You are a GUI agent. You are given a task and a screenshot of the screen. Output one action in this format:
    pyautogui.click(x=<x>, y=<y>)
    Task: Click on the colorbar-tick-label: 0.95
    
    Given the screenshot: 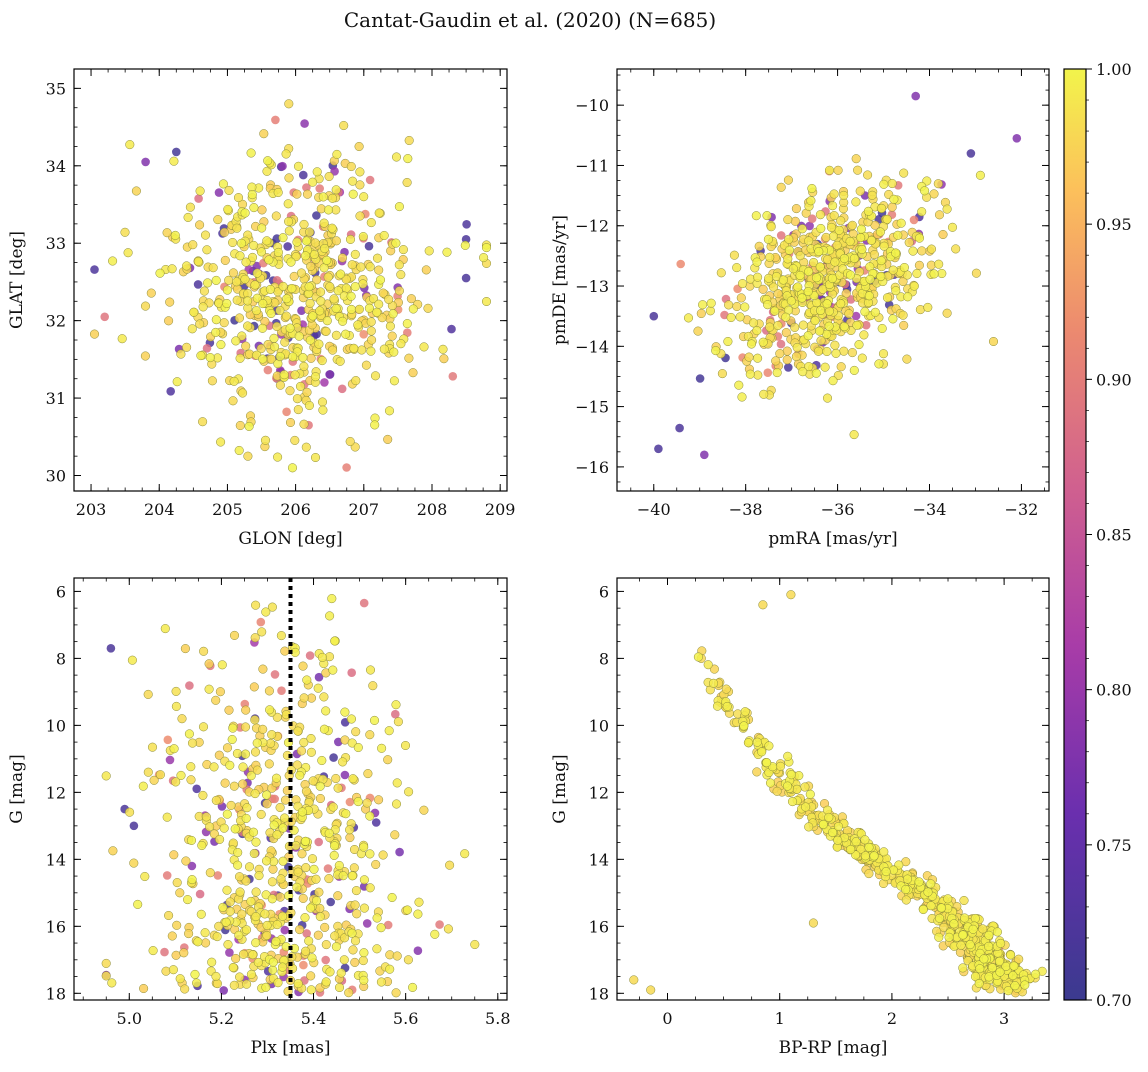 What is the action you would take?
    pyautogui.click(x=1114, y=224)
    